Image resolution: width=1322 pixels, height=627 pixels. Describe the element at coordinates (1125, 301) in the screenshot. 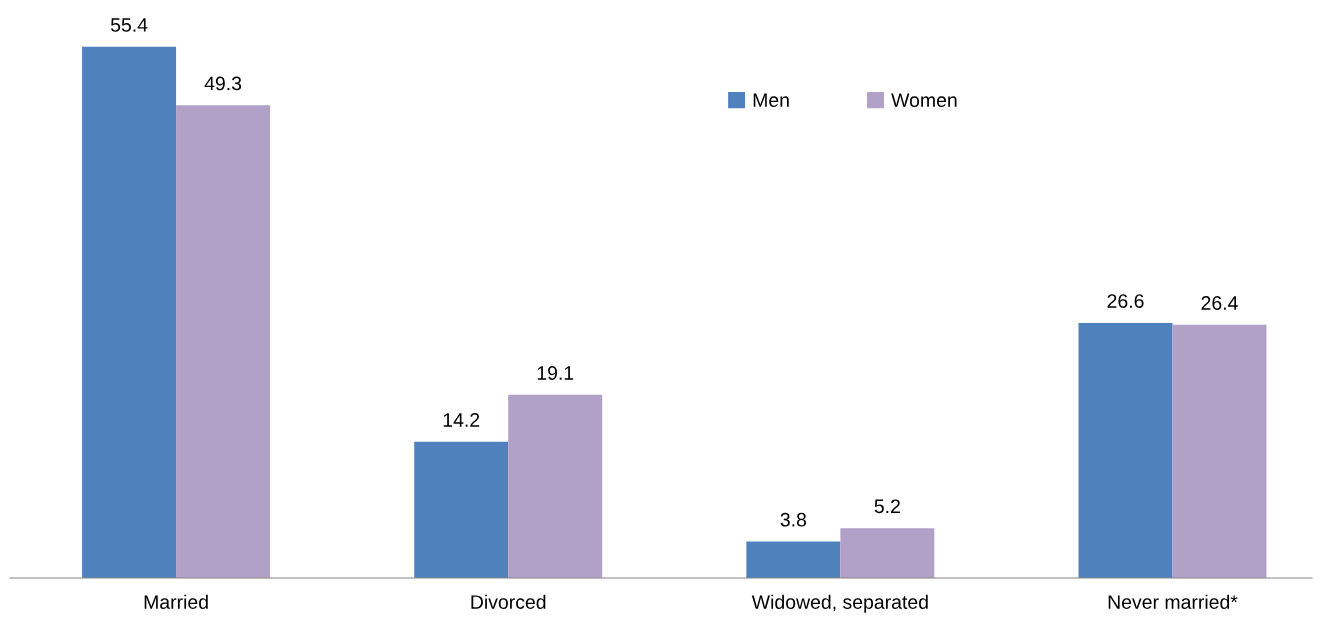

I see `data-label: 26.6` at that location.